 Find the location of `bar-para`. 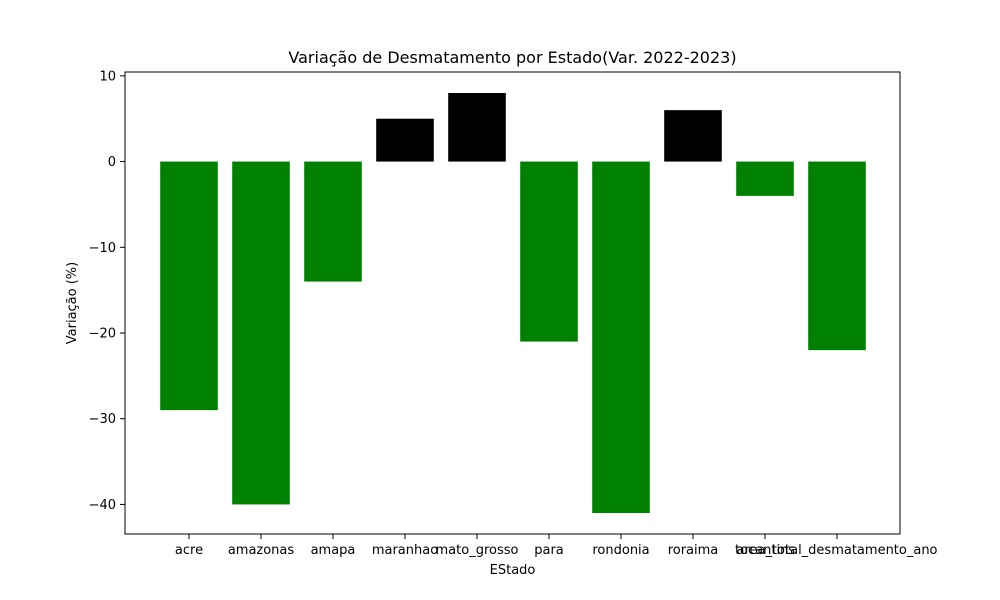

bar-para is located at coordinates (549, 251).